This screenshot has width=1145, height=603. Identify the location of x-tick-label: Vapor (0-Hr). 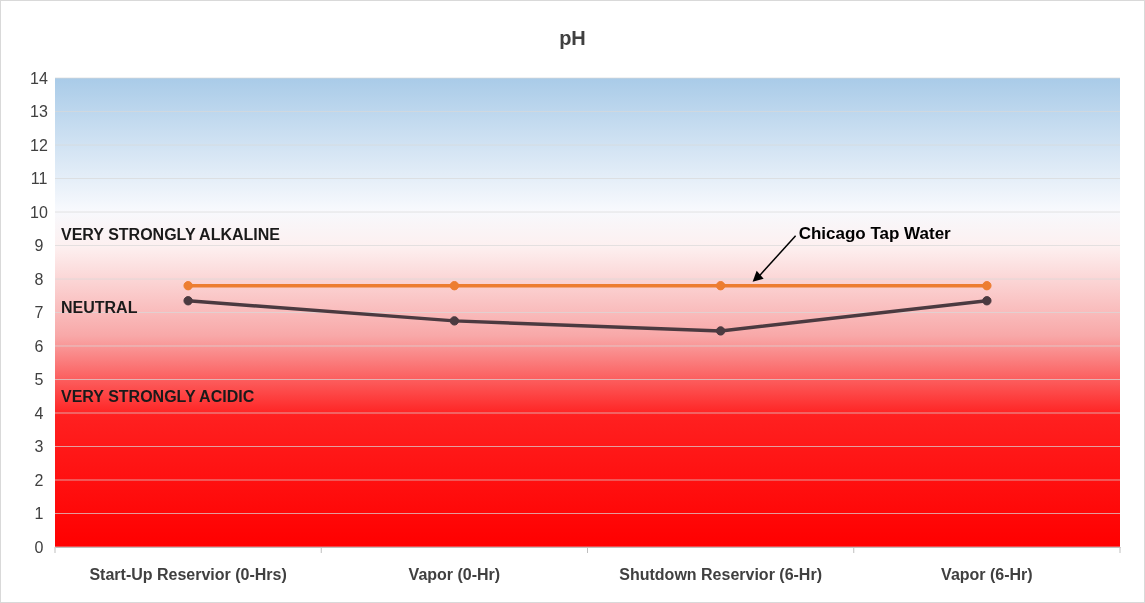
(454, 575).